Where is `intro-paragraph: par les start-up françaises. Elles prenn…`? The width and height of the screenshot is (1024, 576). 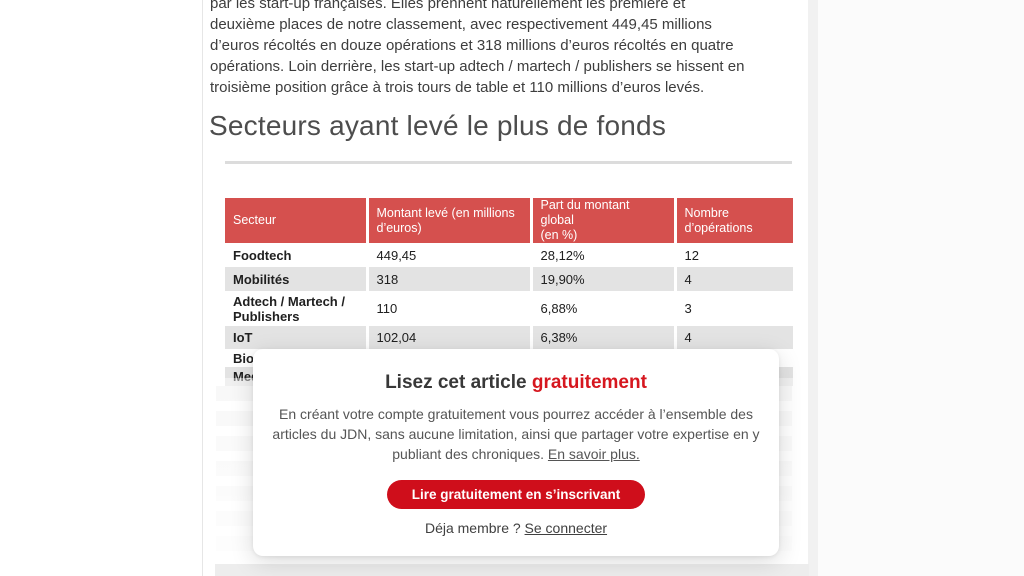 intro-paragraph: par les start-up françaises. Elles prenn… is located at coordinates (506, 49).